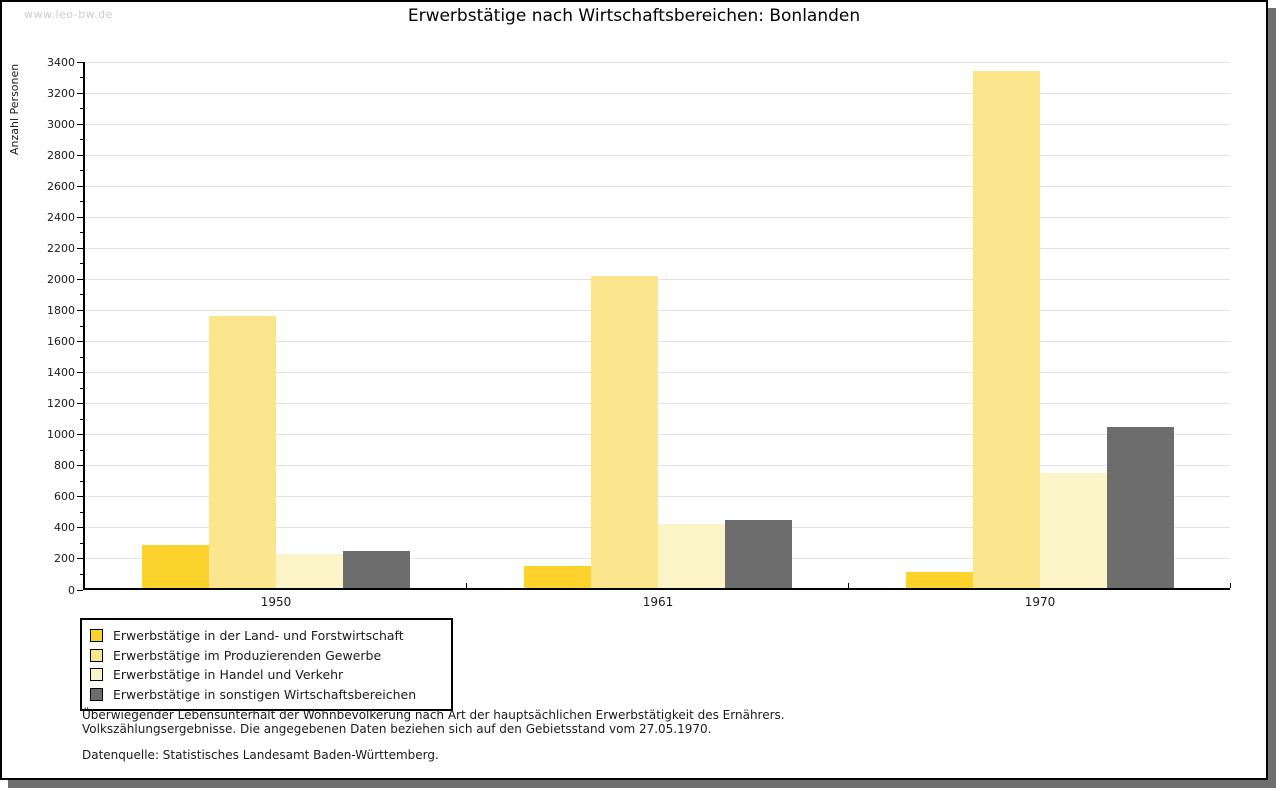 This screenshot has height=791, width=1280. I want to click on legend-item-3: Erwerbstätige in Handel und Verkehr, so click(266, 675).